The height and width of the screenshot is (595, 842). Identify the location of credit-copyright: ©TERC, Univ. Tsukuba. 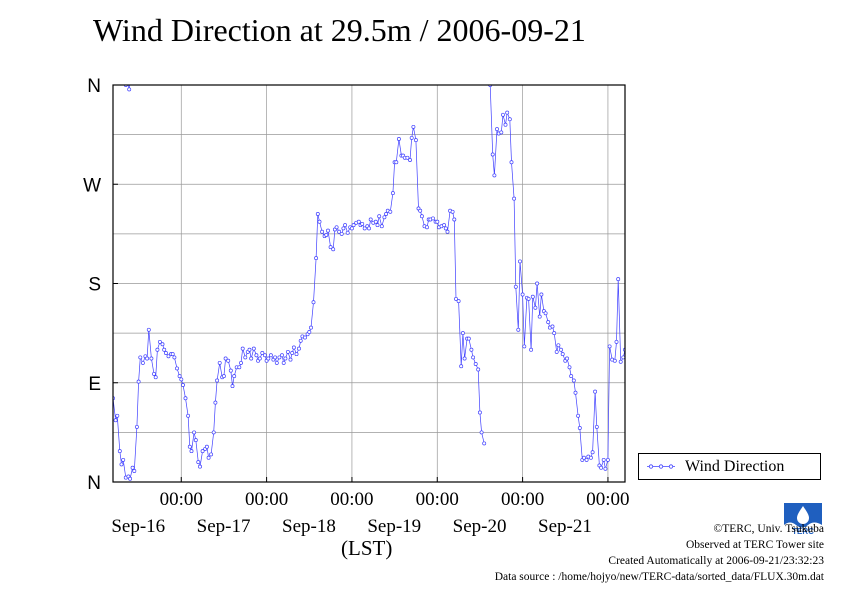
(768, 529).